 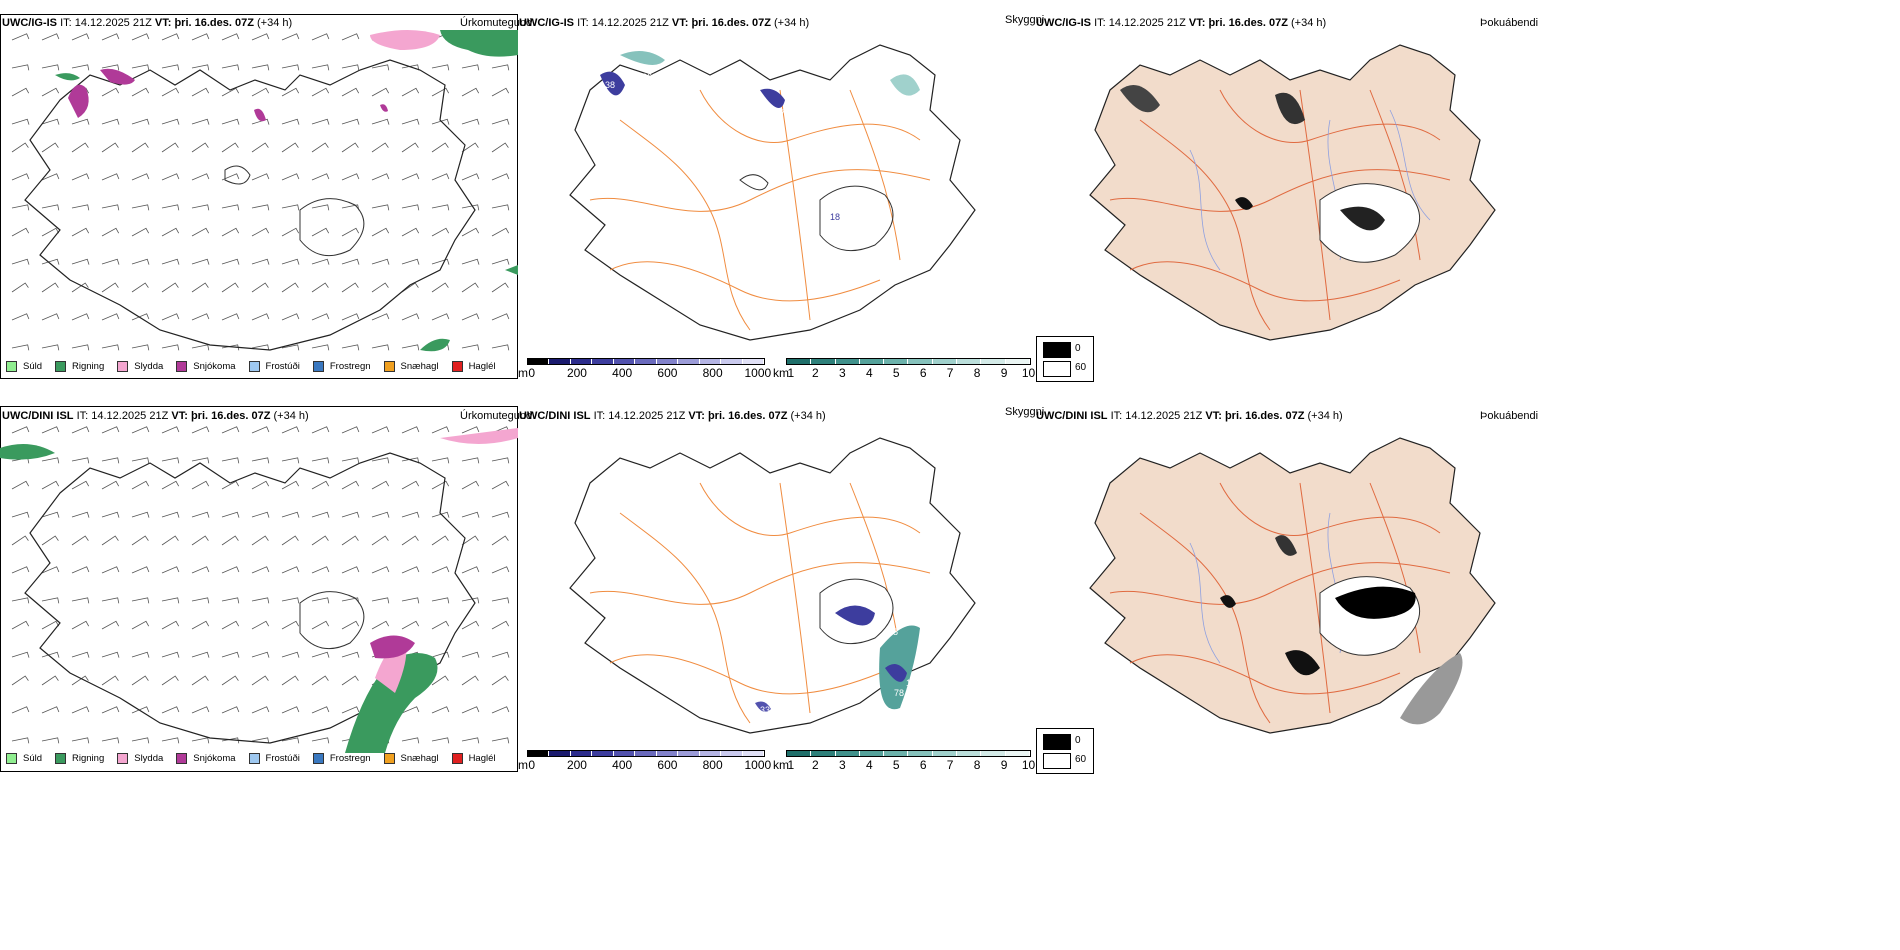 What do you see at coordinates (332, 227) in the screenshot?
I see `glacier-outline` at bounding box center [332, 227].